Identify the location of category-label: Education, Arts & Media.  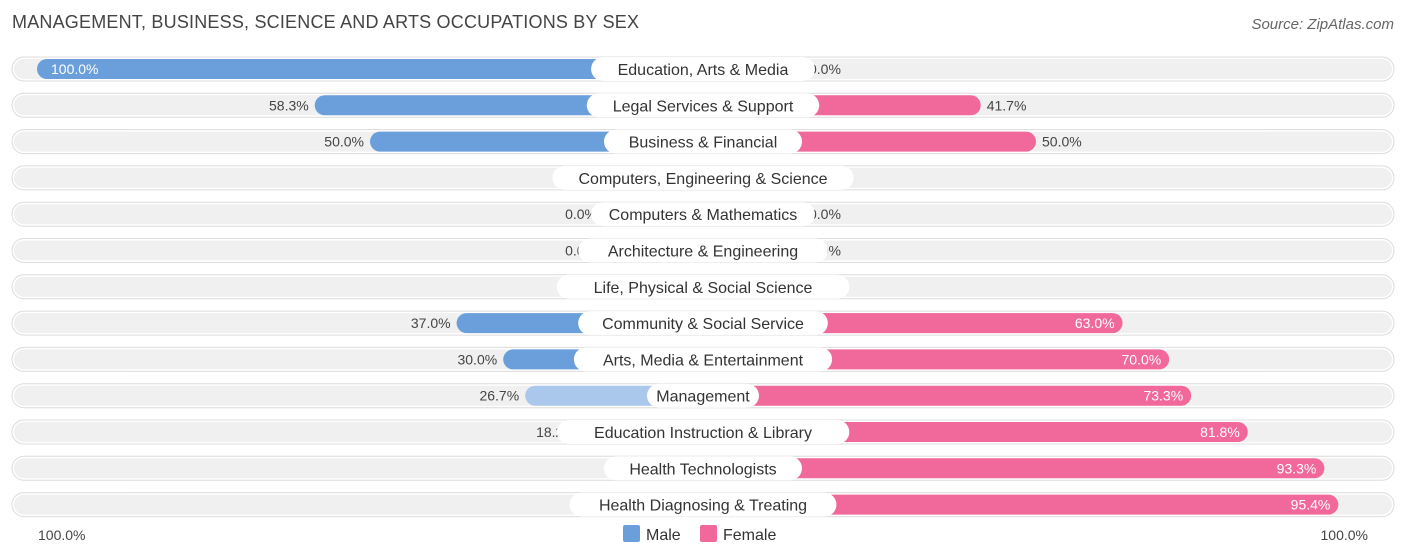
(703, 70).